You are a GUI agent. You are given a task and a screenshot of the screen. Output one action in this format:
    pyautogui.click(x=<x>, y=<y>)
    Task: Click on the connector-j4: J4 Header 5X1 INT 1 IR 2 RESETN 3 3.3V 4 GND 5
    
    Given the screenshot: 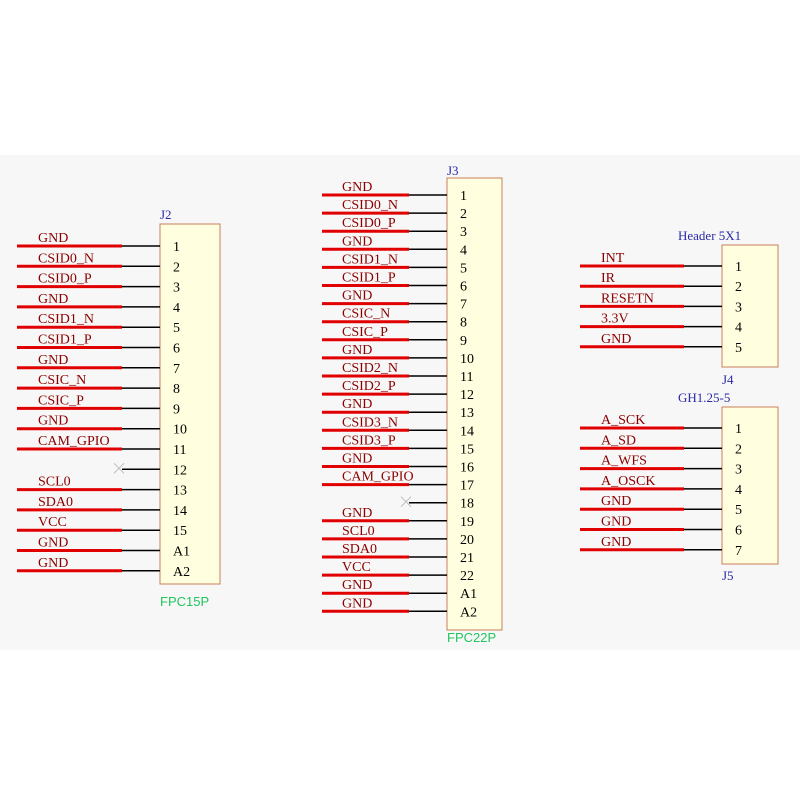 What is the action you would take?
    pyautogui.click(x=679, y=307)
    